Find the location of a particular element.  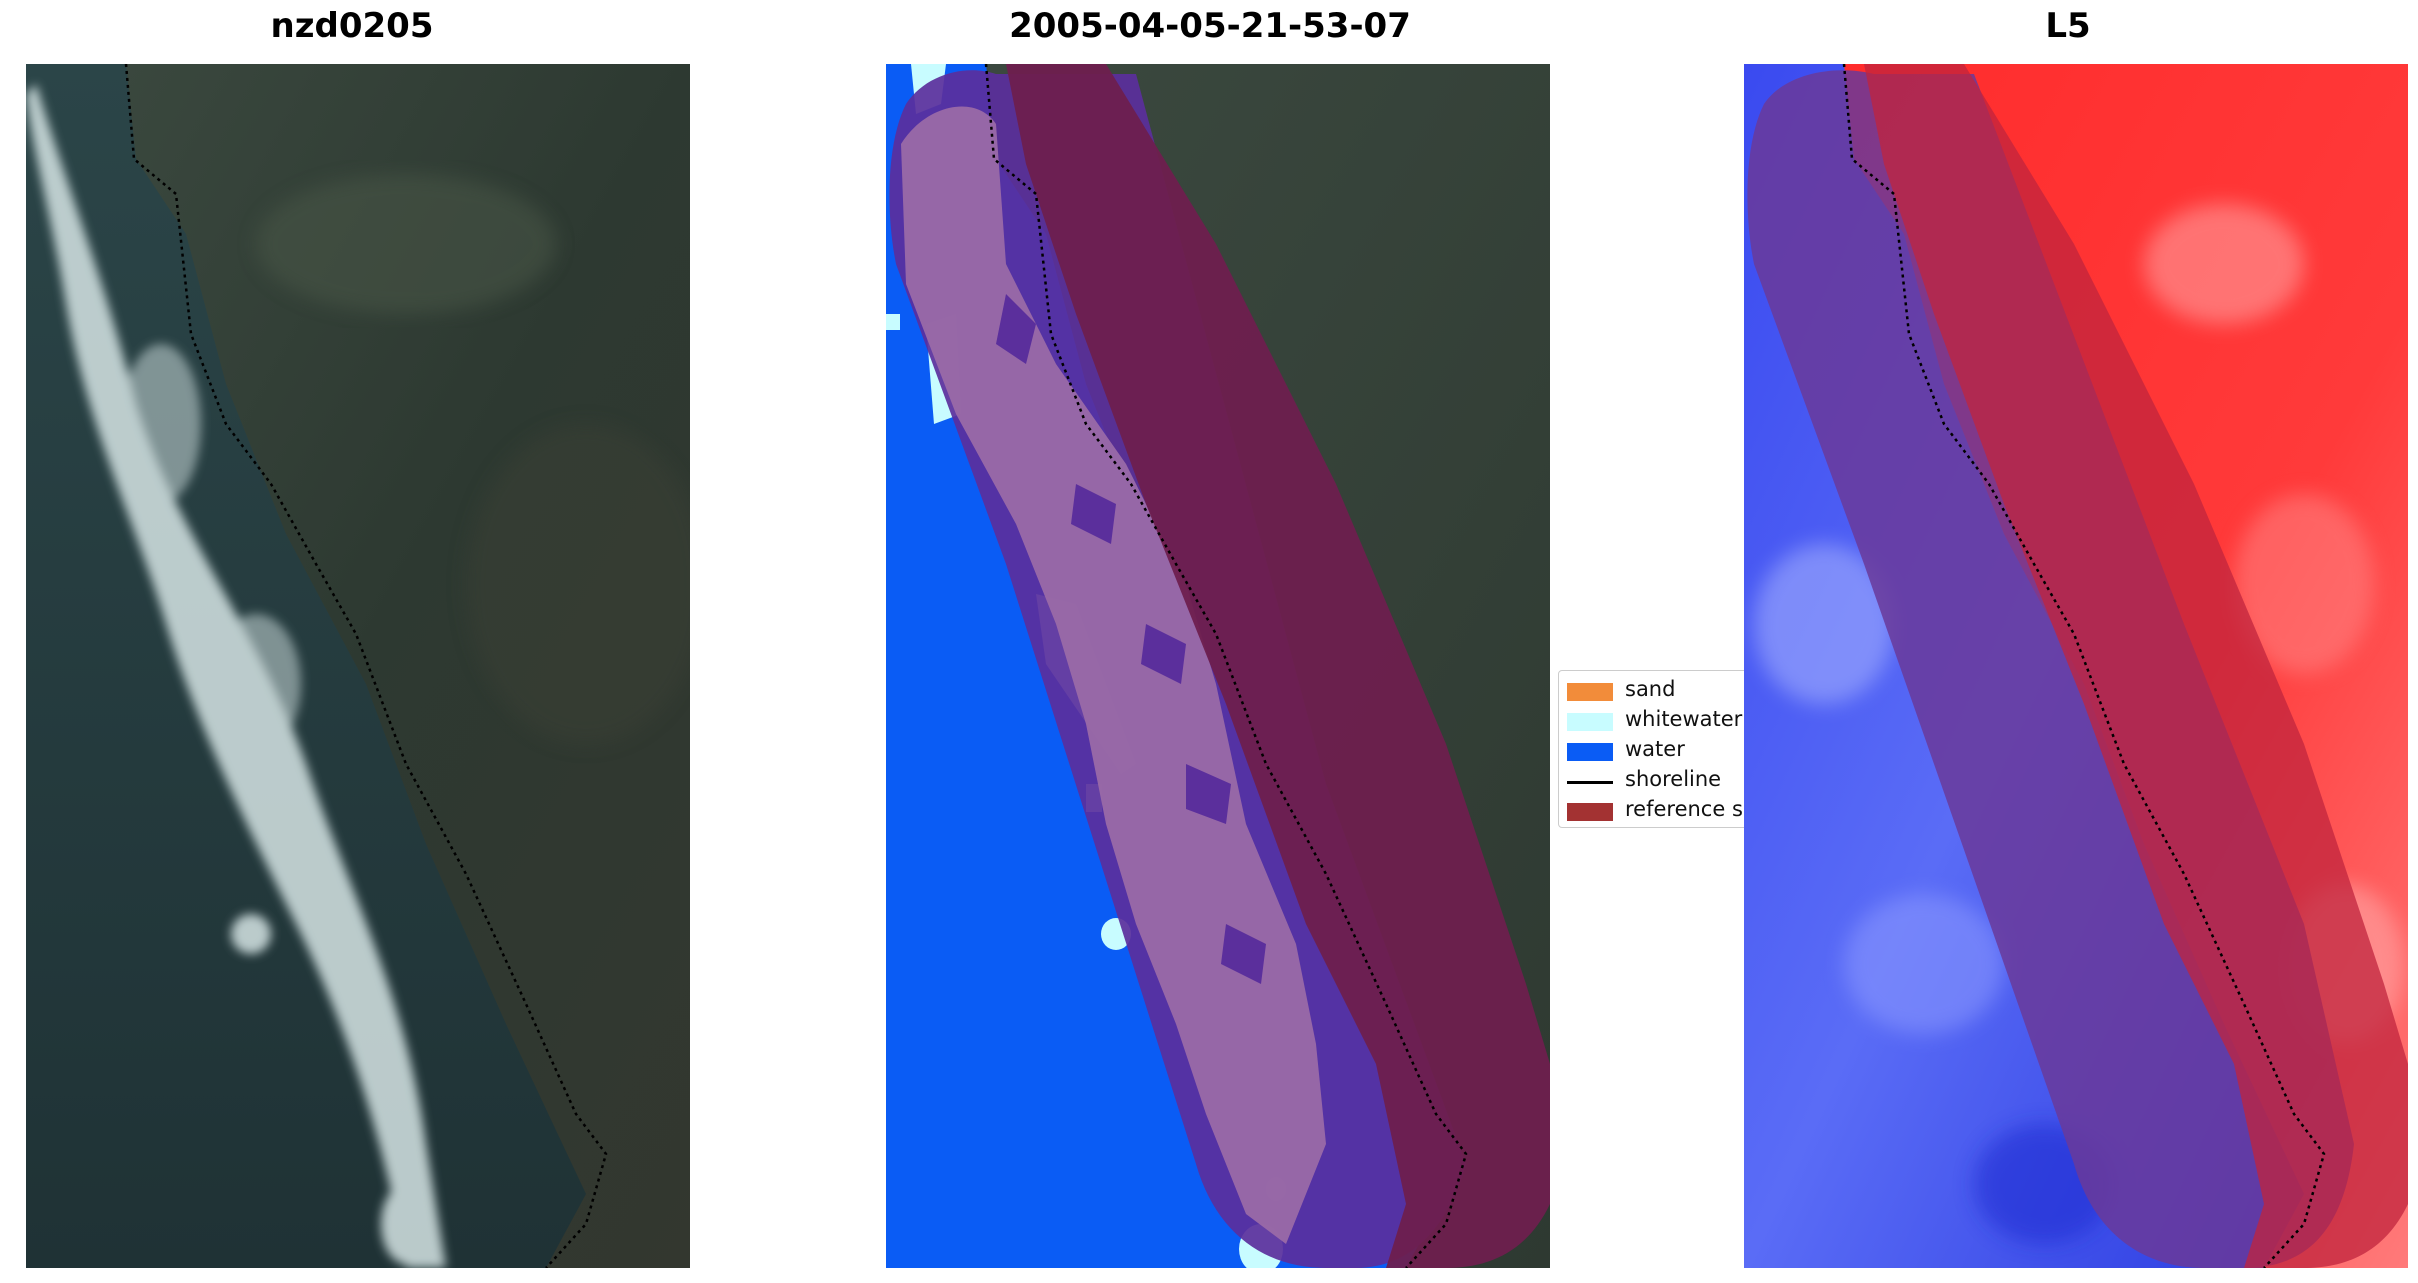

legend-label: sand is located at coordinates (1650, 689).